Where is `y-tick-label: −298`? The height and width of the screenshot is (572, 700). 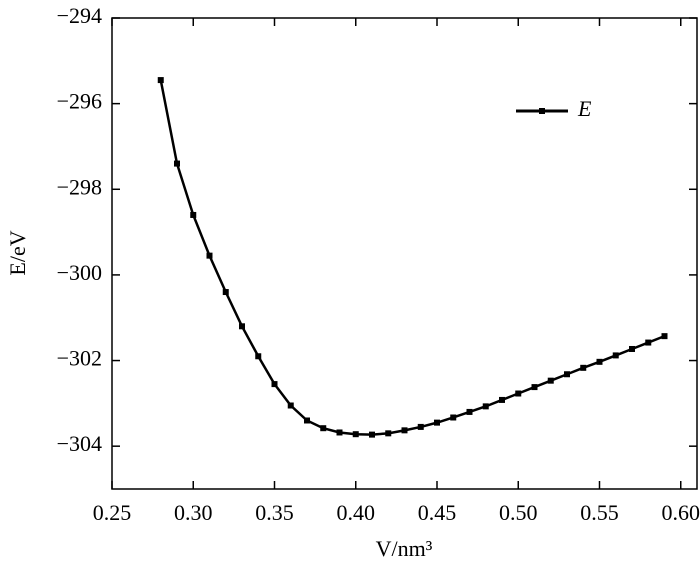 y-tick-label: −298 is located at coordinates (79, 186).